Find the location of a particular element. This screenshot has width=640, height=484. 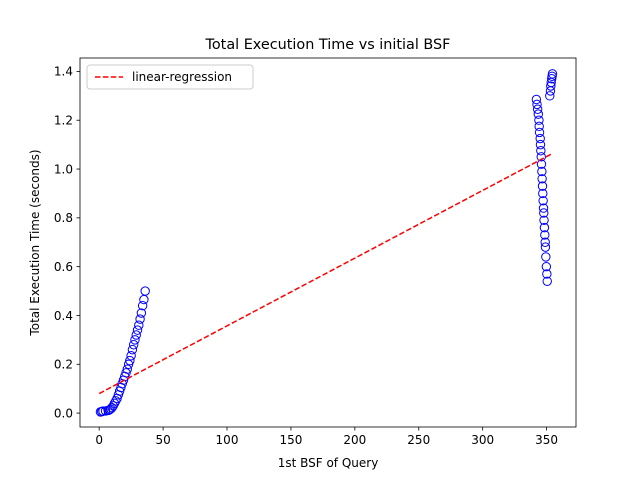

x-tick-label: 100 is located at coordinates (227, 440).